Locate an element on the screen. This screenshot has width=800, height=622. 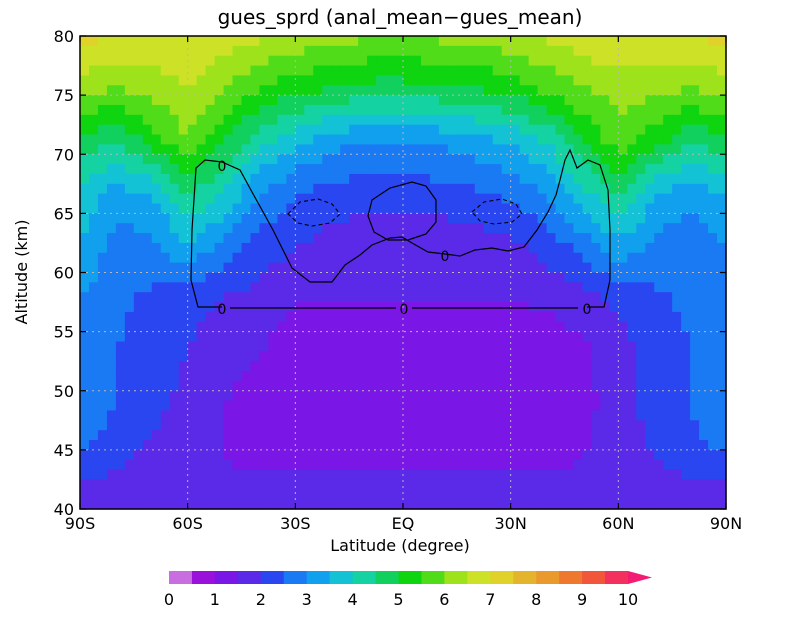
y-tick-label: 75 is located at coordinates (64, 95).